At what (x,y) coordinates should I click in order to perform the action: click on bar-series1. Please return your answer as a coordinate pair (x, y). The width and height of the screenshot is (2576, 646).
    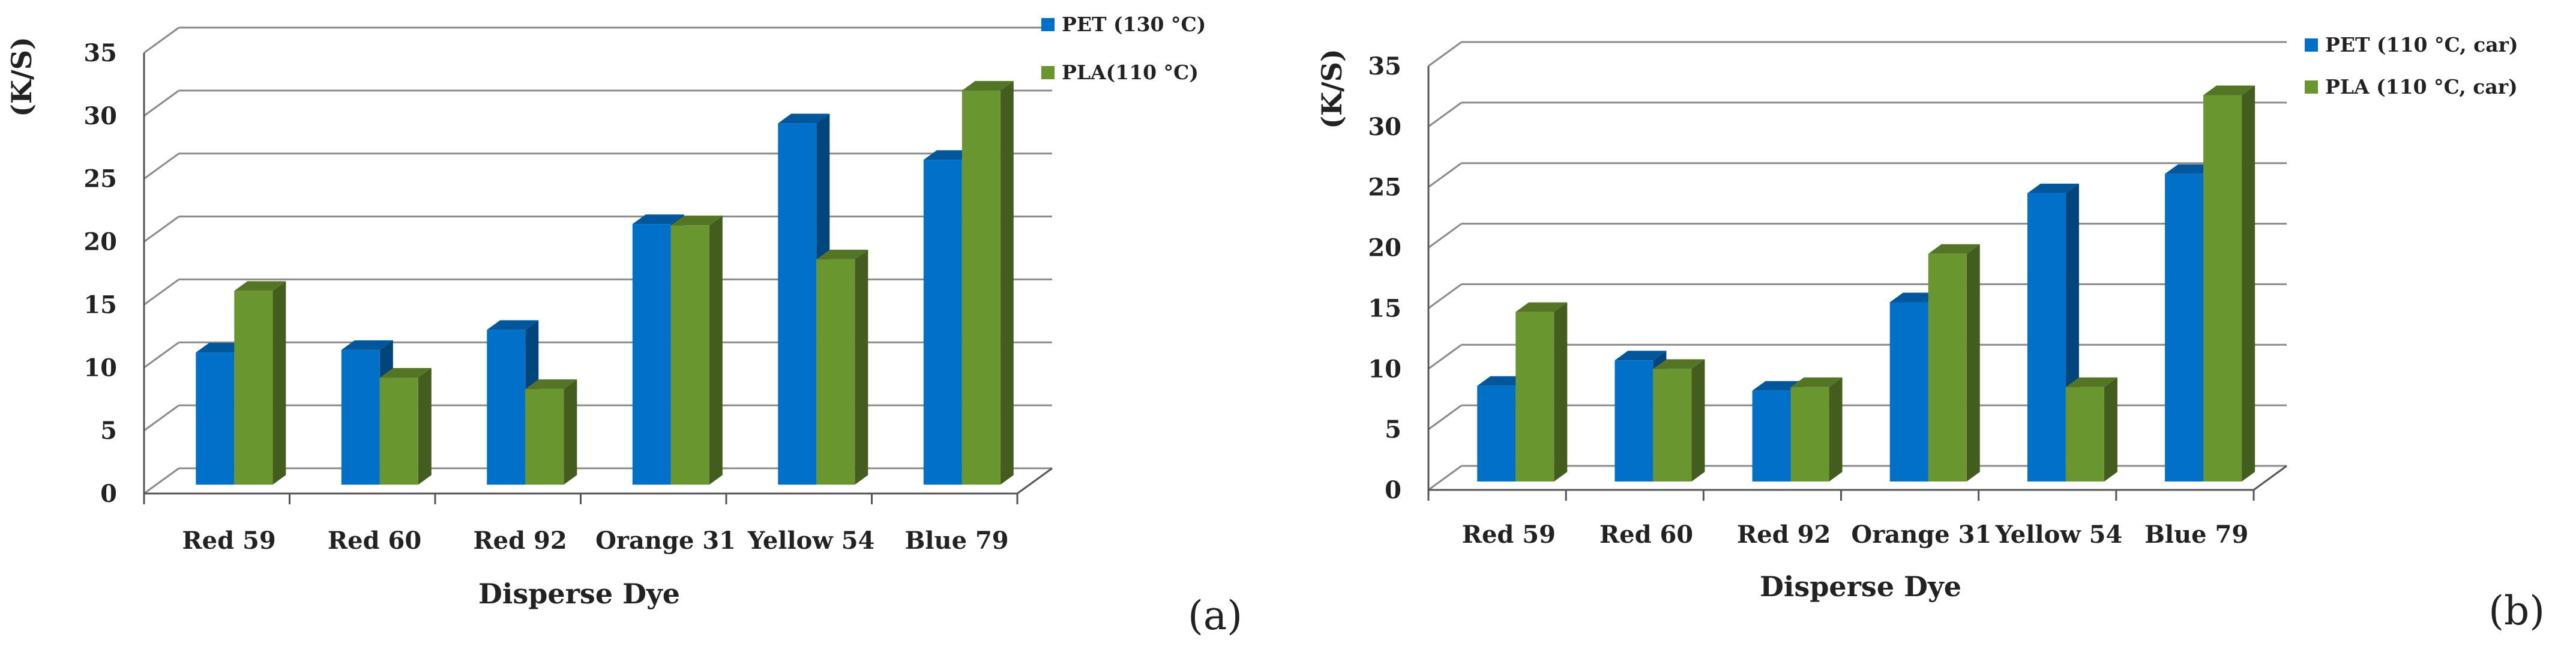
    Looking at the image, I should click on (513, 402).